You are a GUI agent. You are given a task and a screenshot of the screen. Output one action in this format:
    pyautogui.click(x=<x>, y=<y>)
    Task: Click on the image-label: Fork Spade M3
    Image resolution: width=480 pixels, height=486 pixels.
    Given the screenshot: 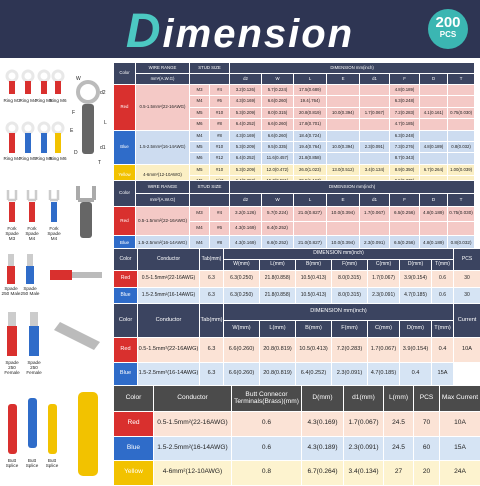 What is the action you would take?
    pyautogui.click(x=12, y=233)
    